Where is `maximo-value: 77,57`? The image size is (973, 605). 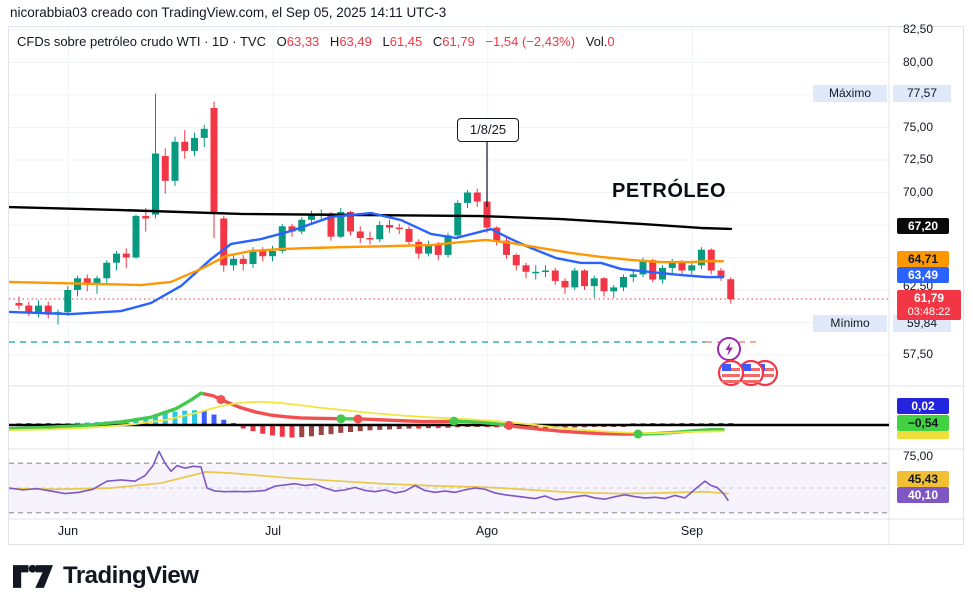
maximo-value: 77,57 is located at coordinates (922, 93).